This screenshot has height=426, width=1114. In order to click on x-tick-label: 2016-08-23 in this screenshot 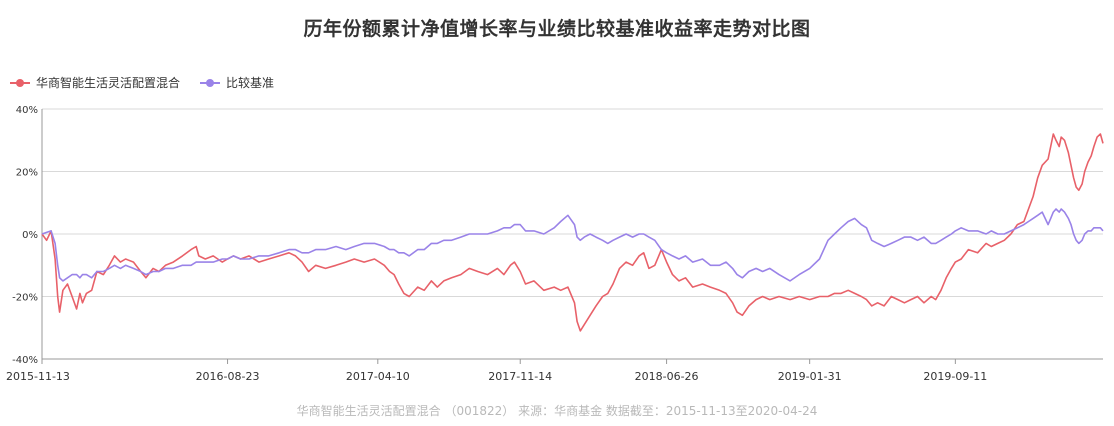, I will do `click(228, 376)`.